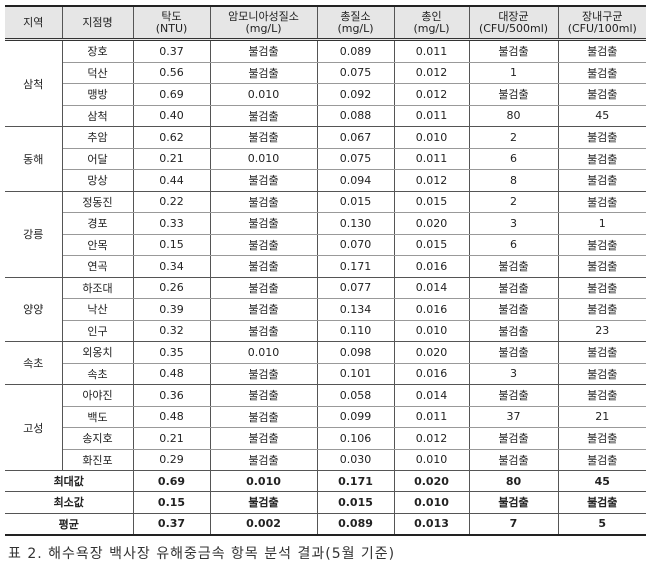 The image size is (649, 566). I want to click on value-cell-total-nitrogen: 0.067, so click(355, 137).